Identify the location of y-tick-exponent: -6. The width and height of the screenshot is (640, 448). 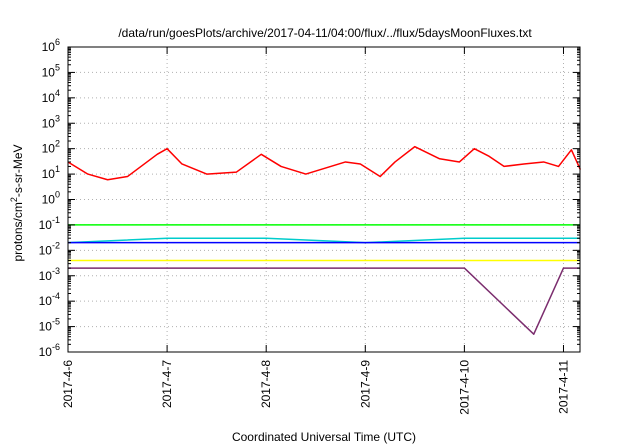
(56, 347).